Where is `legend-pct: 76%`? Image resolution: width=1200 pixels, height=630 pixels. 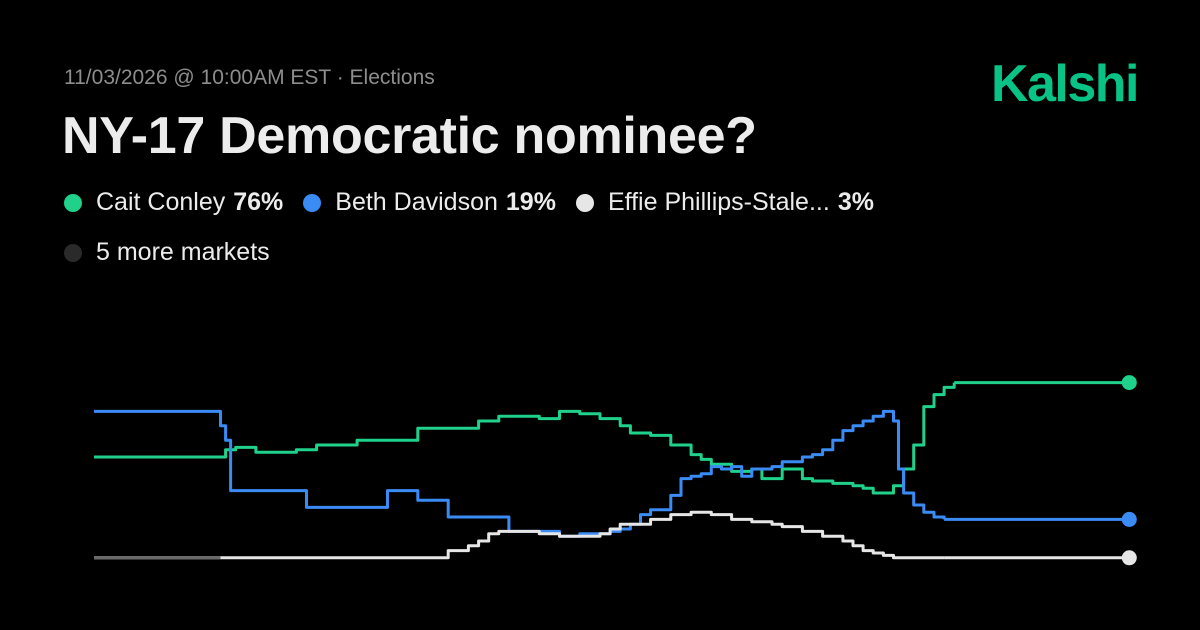
legend-pct: 76% is located at coordinates (258, 202).